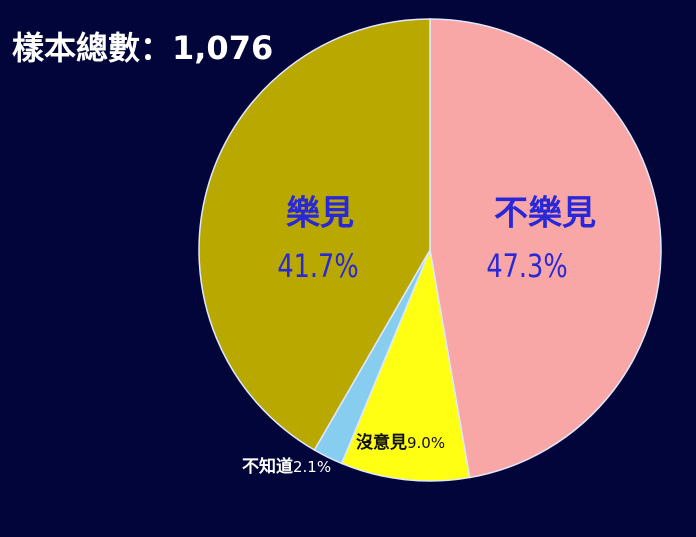 Image resolution: width=696 pixels, height=537 pixels. I want to click on slice-label: 沒意見, so click(381, 442).